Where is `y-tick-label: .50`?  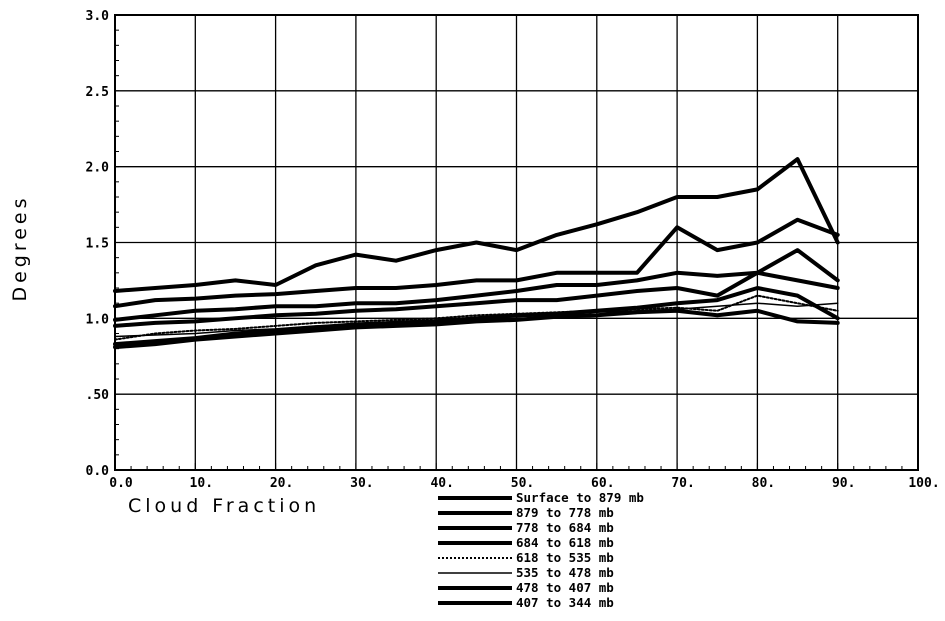 y-tick-label: .50 is located at coordinates (98, 395).